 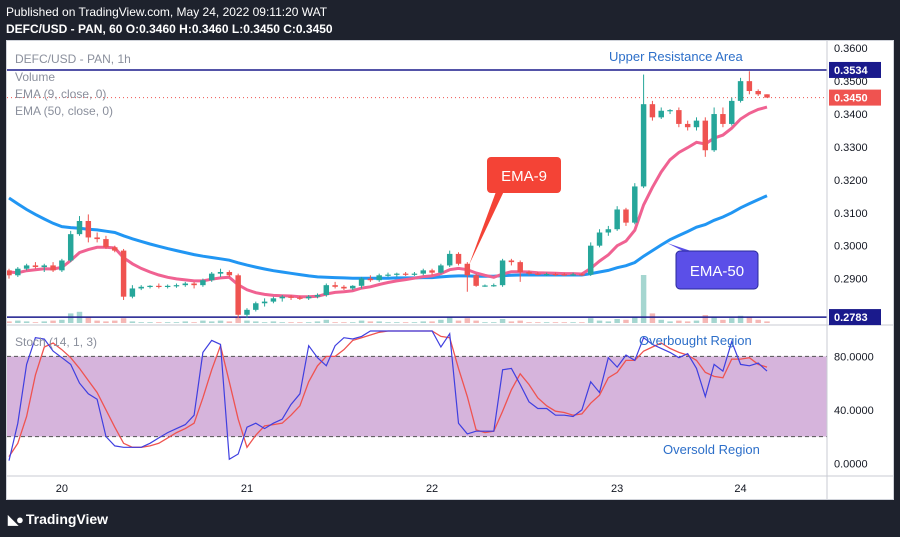 I want to click on time-tick-label: 24, so click(x=740, y=489).